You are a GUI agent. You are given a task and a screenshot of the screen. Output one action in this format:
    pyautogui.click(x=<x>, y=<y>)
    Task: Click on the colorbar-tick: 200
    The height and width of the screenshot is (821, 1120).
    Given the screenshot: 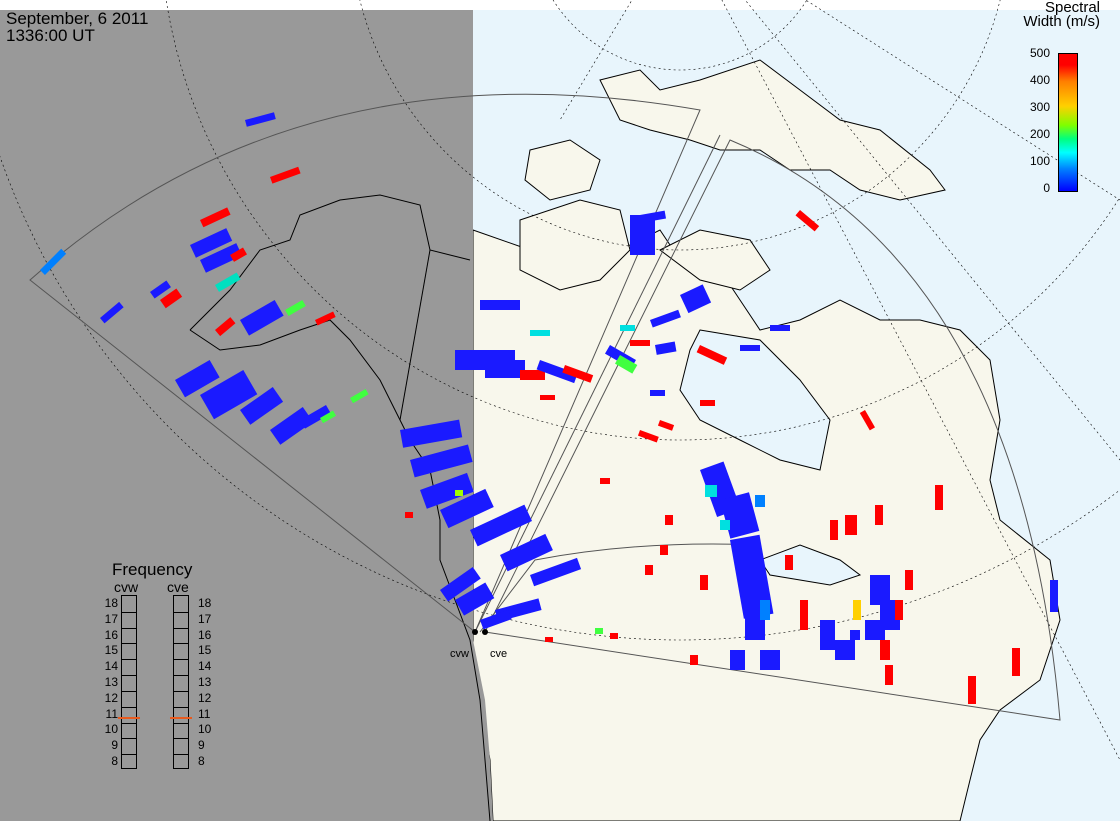 What is the action you would take?
    pyautogui.click(x=1039, y=134)
    